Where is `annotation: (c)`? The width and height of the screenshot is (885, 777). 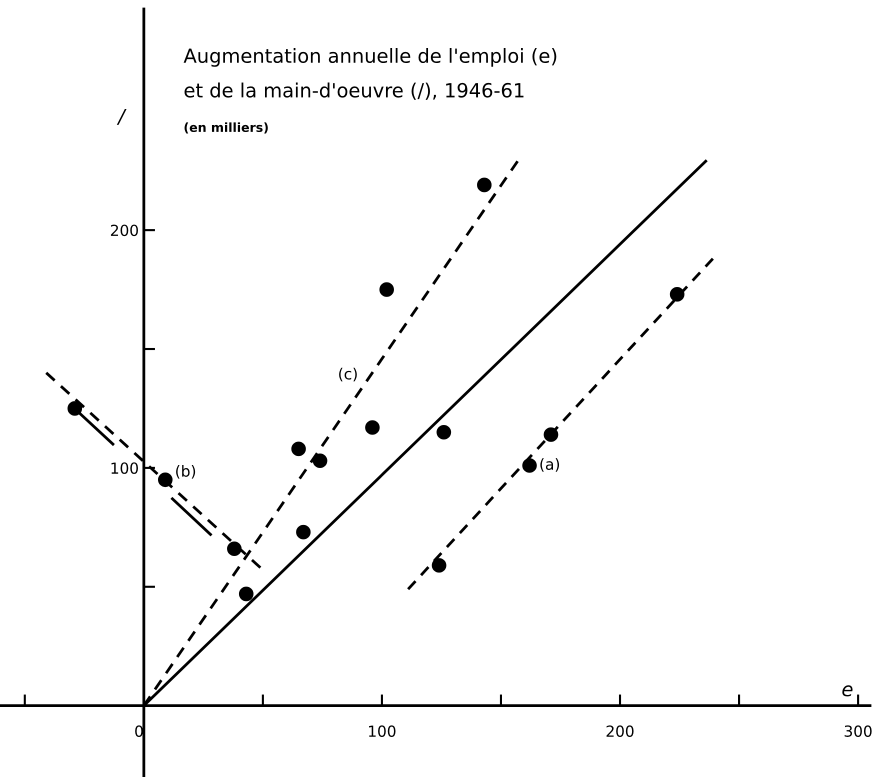 annotation: (c) is located at coordinates (348, 375).